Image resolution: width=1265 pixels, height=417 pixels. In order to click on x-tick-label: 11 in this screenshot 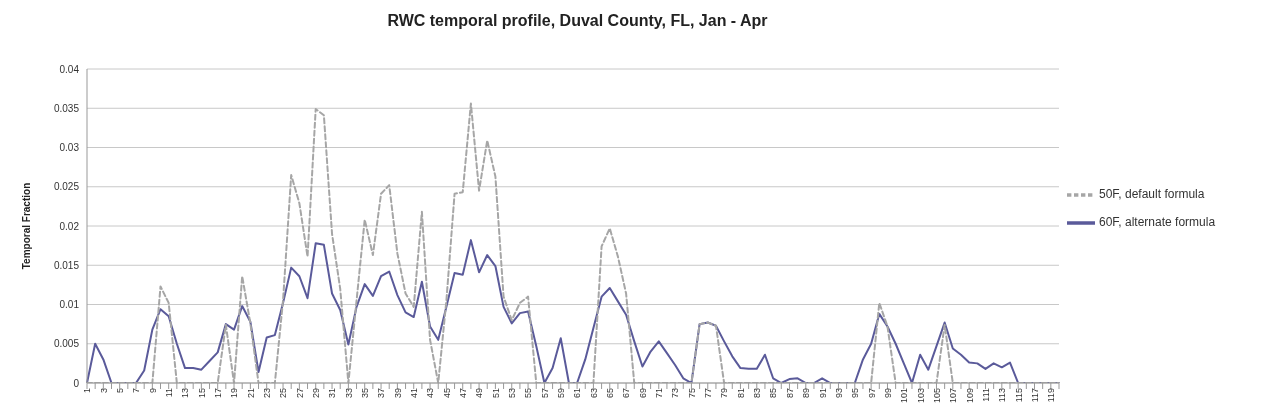, I will do `click(169, 393)`.